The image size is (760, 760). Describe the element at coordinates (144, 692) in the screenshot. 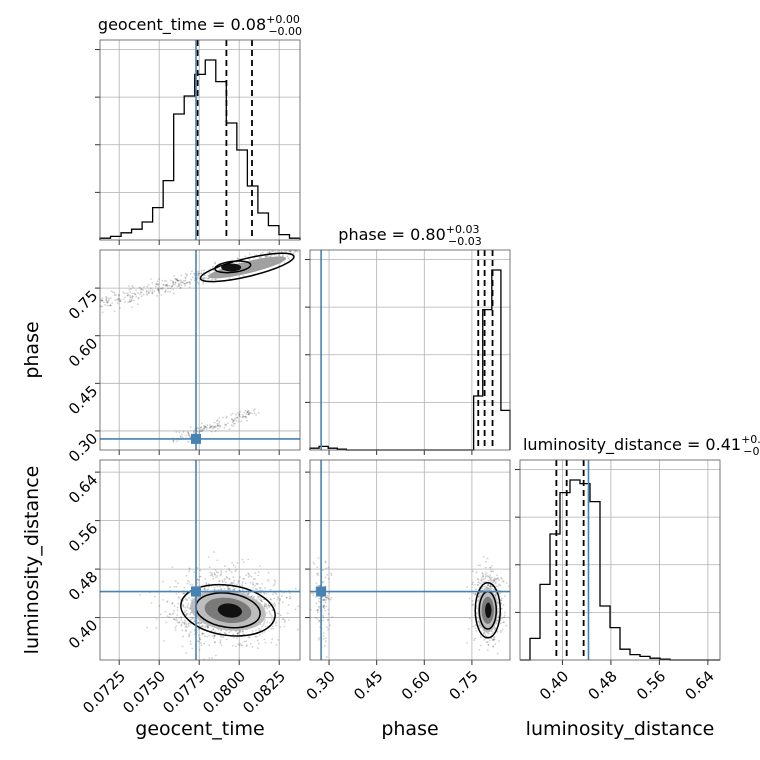

I see `x-tick-label-geocent_time: 0.0750` at that location.